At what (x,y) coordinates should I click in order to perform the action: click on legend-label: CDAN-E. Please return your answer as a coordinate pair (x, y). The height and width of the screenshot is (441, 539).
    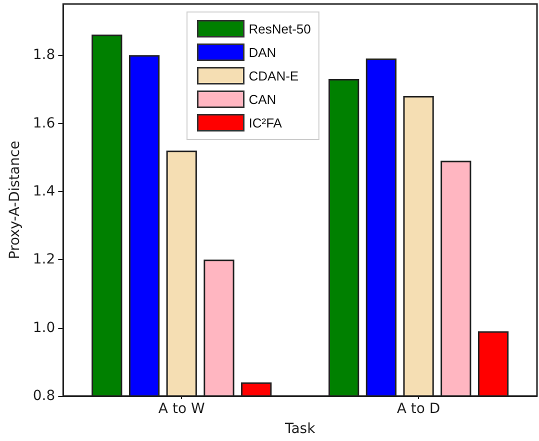
    Looking at the image, I should click on (273, 76).